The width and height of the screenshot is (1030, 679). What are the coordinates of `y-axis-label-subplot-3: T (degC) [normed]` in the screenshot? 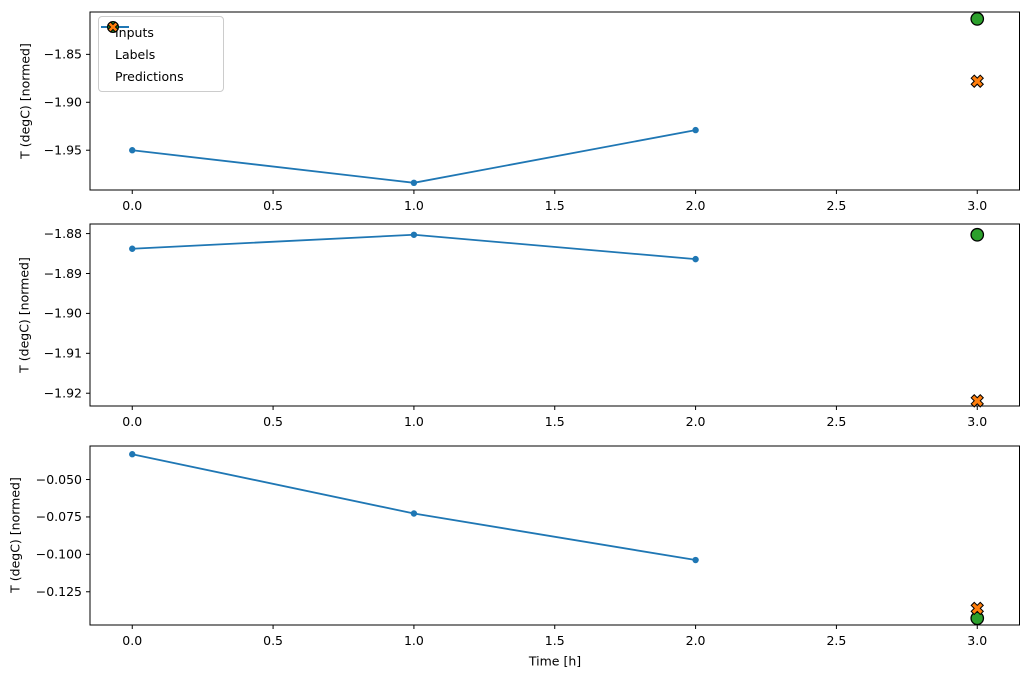 It's located at (15, 535).